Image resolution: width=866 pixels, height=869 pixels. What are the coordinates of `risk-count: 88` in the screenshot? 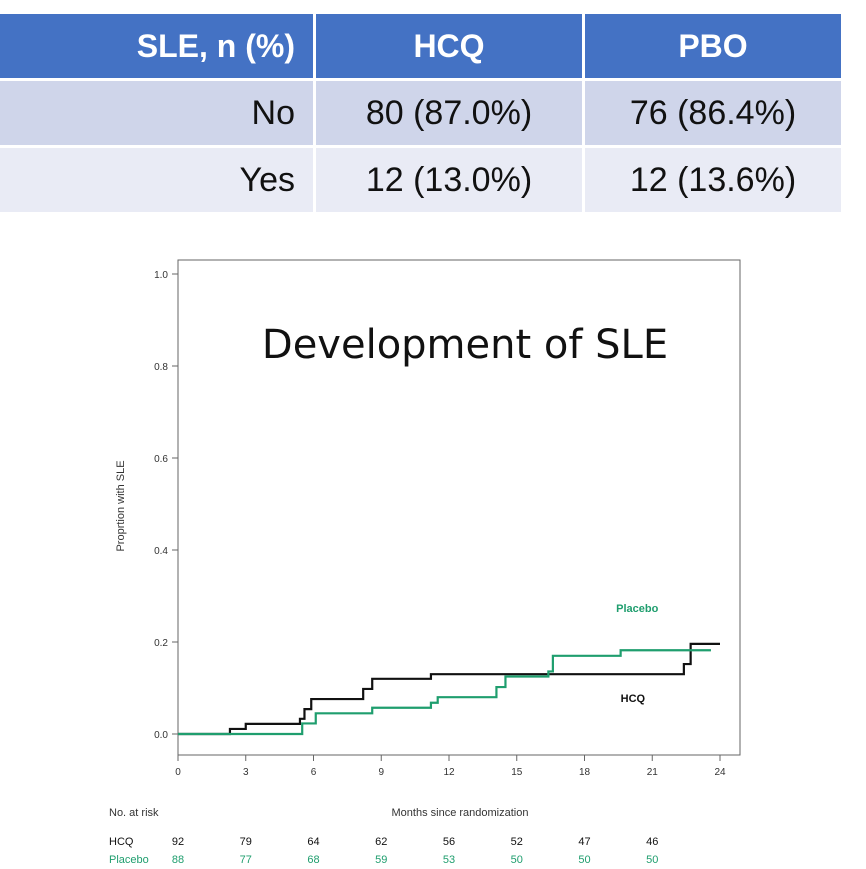 It's located at (178, 860).